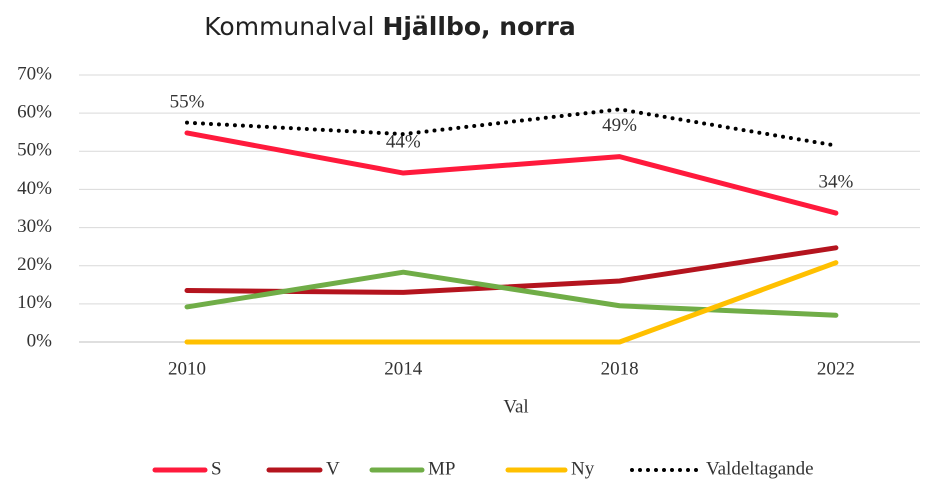 Image resolution: width=935 pixels, height=489 pixels. I want to click on x-tick-label: 2022, so click(836, 368).